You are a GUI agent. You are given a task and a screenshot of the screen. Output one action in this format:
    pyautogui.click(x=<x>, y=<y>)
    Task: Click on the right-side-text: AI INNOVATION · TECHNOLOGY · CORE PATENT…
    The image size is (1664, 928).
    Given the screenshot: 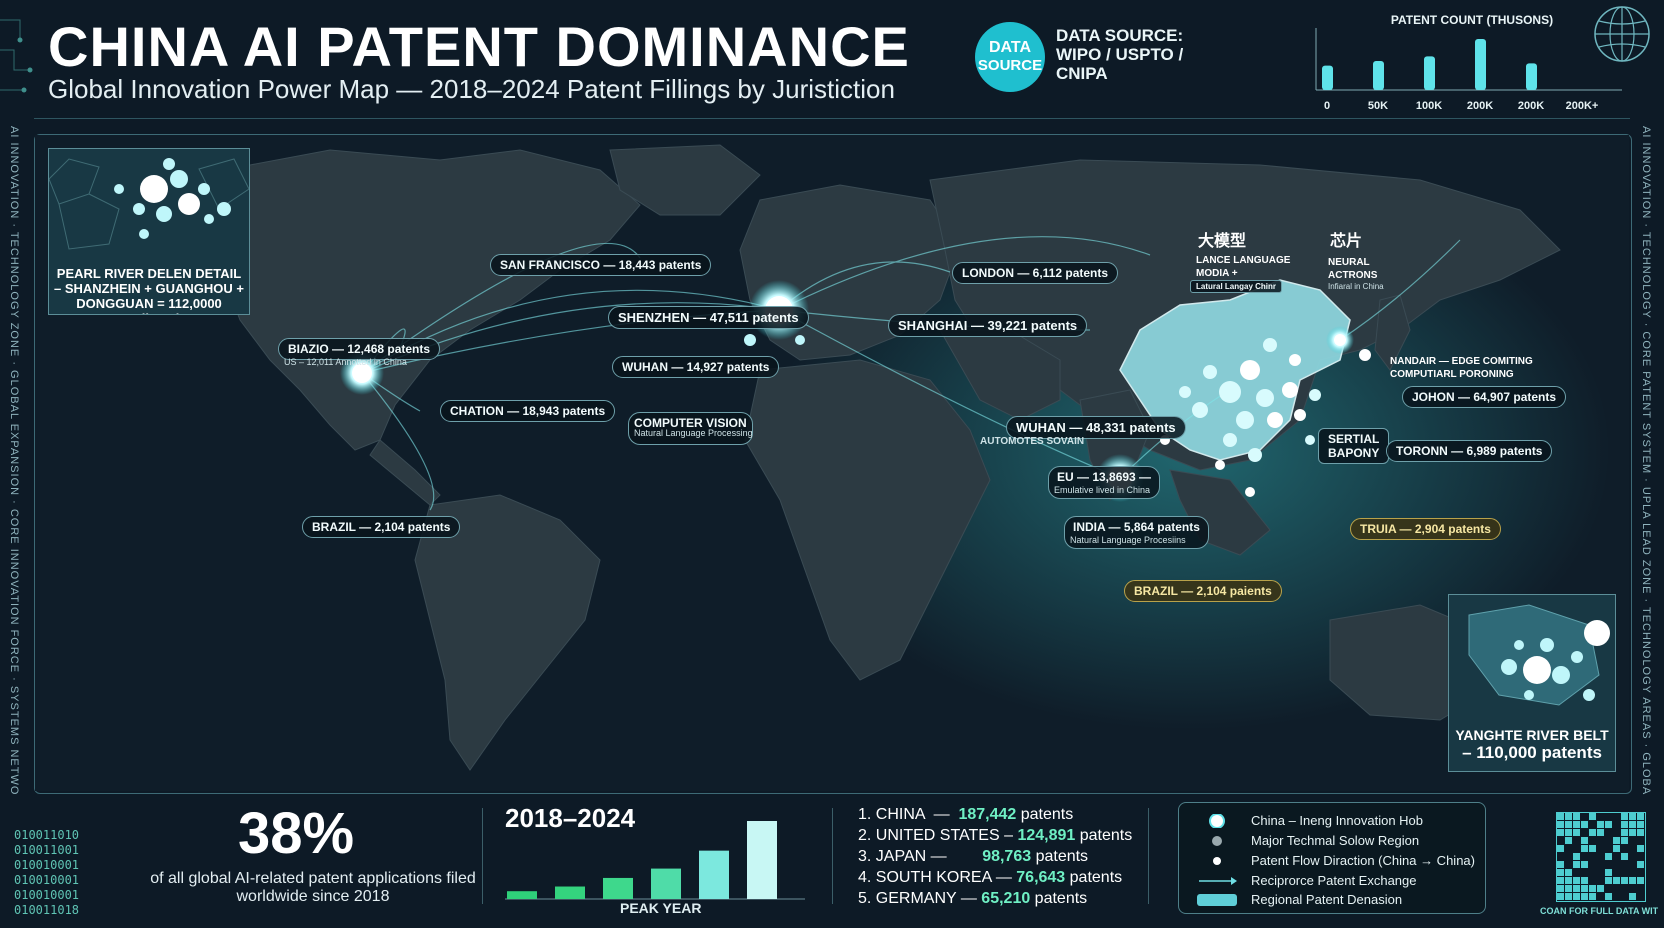 What is the action you would take?
    pyautogui.click(x=1646, y=461)
    